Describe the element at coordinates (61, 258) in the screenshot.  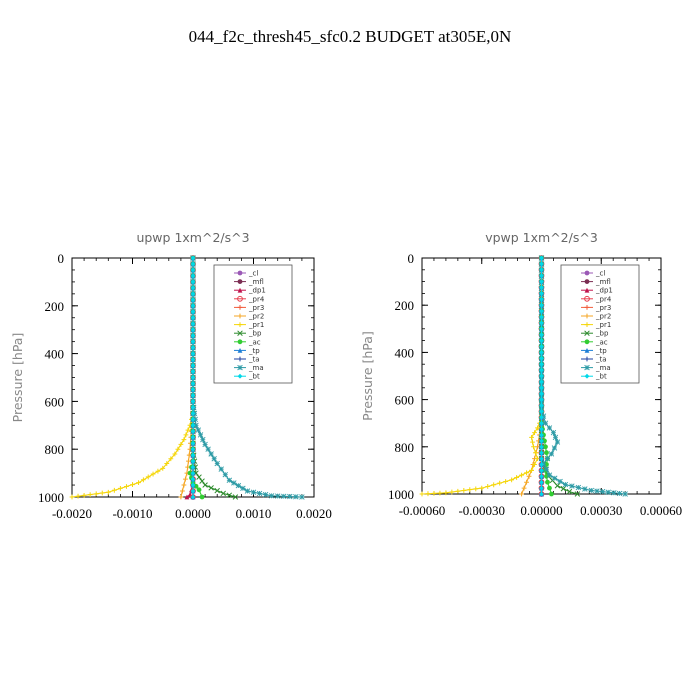
I see `chart1-ytick-label: 0` at that location.